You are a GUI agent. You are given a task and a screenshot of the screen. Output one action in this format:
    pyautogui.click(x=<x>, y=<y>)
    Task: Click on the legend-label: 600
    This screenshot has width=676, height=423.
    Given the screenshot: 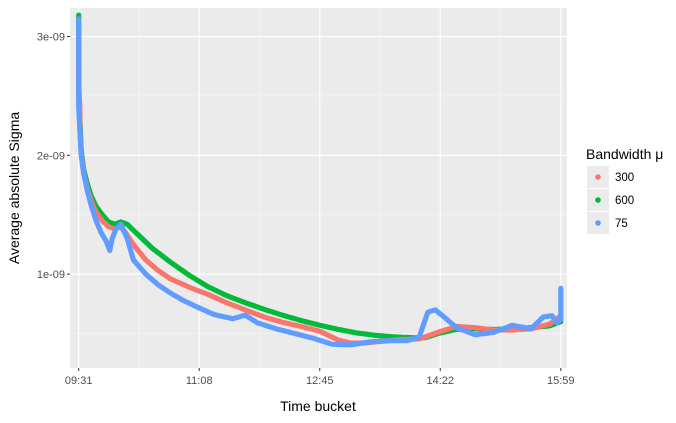 What is the action you would take?
    pyautogui.click(x=624, y=201)
    